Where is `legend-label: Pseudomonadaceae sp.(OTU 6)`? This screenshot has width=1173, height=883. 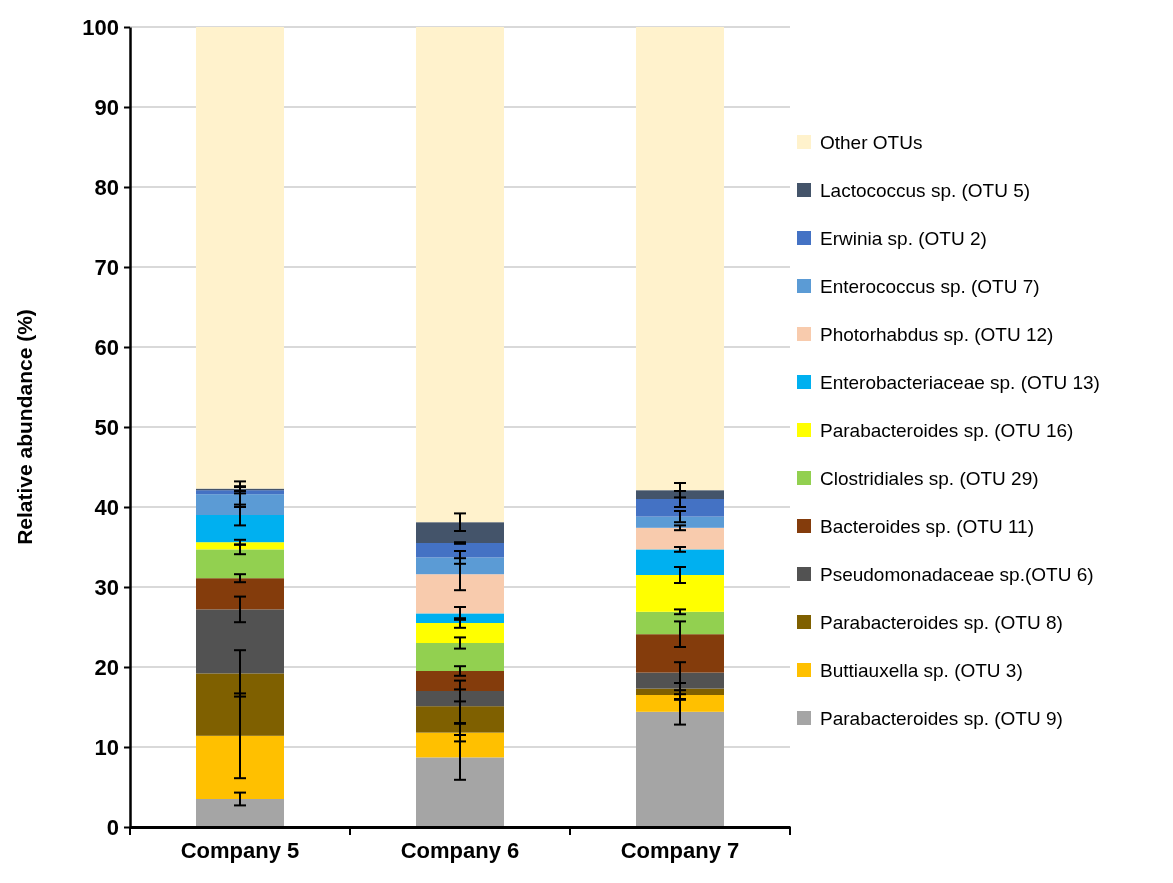 legend-label: Pseudomonadaceae sp.(OTU 6) is located at coordinates (957, 574).